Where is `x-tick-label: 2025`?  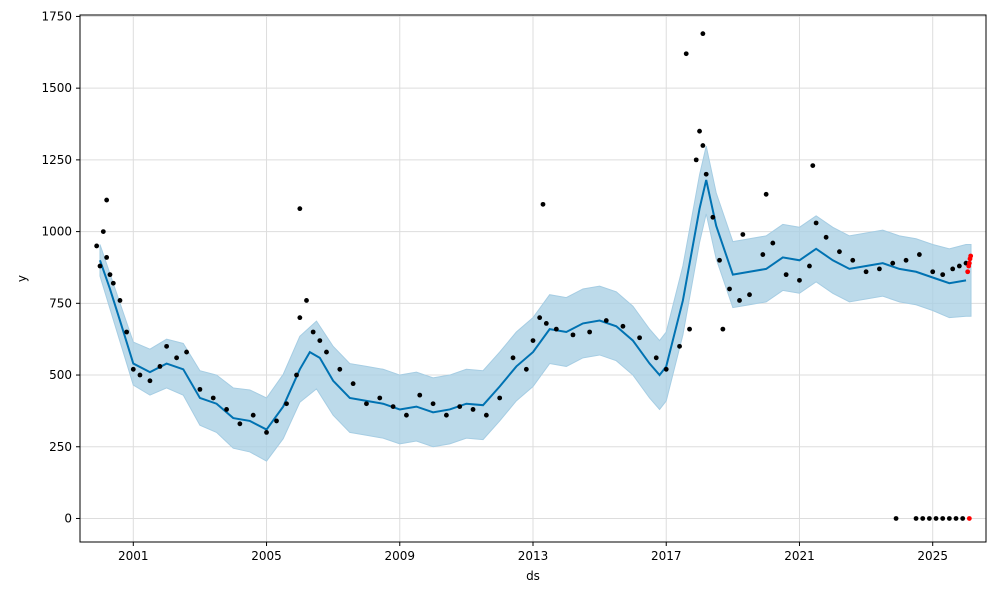
x-tick-label: 2025 is located at coordinates (932, 556).